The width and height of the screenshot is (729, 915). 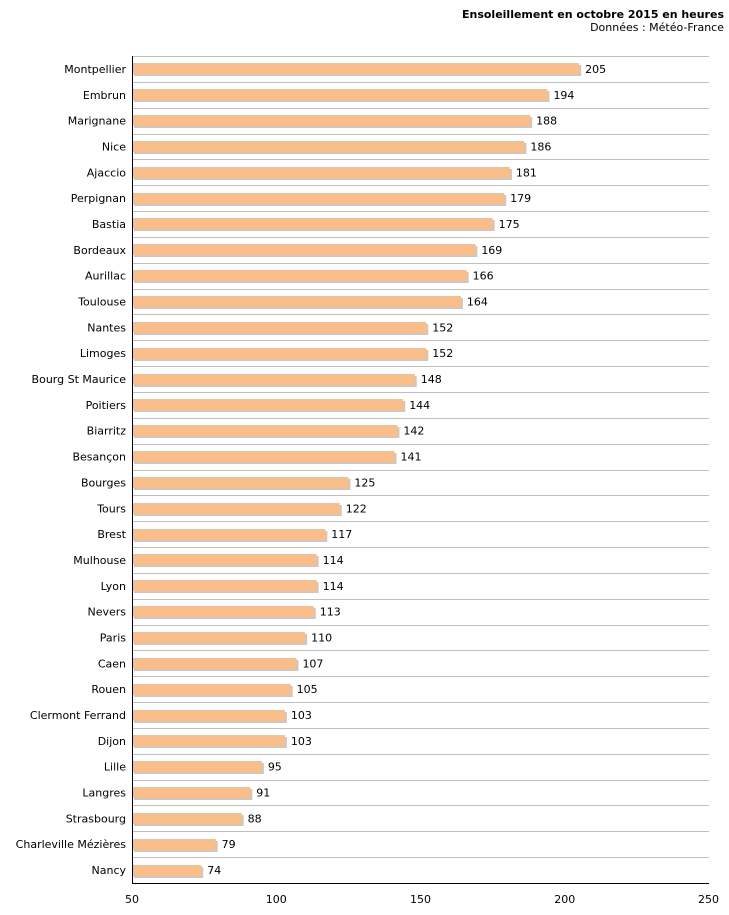 I want to click on category-label: Limoges, so click(x=103, y=353).